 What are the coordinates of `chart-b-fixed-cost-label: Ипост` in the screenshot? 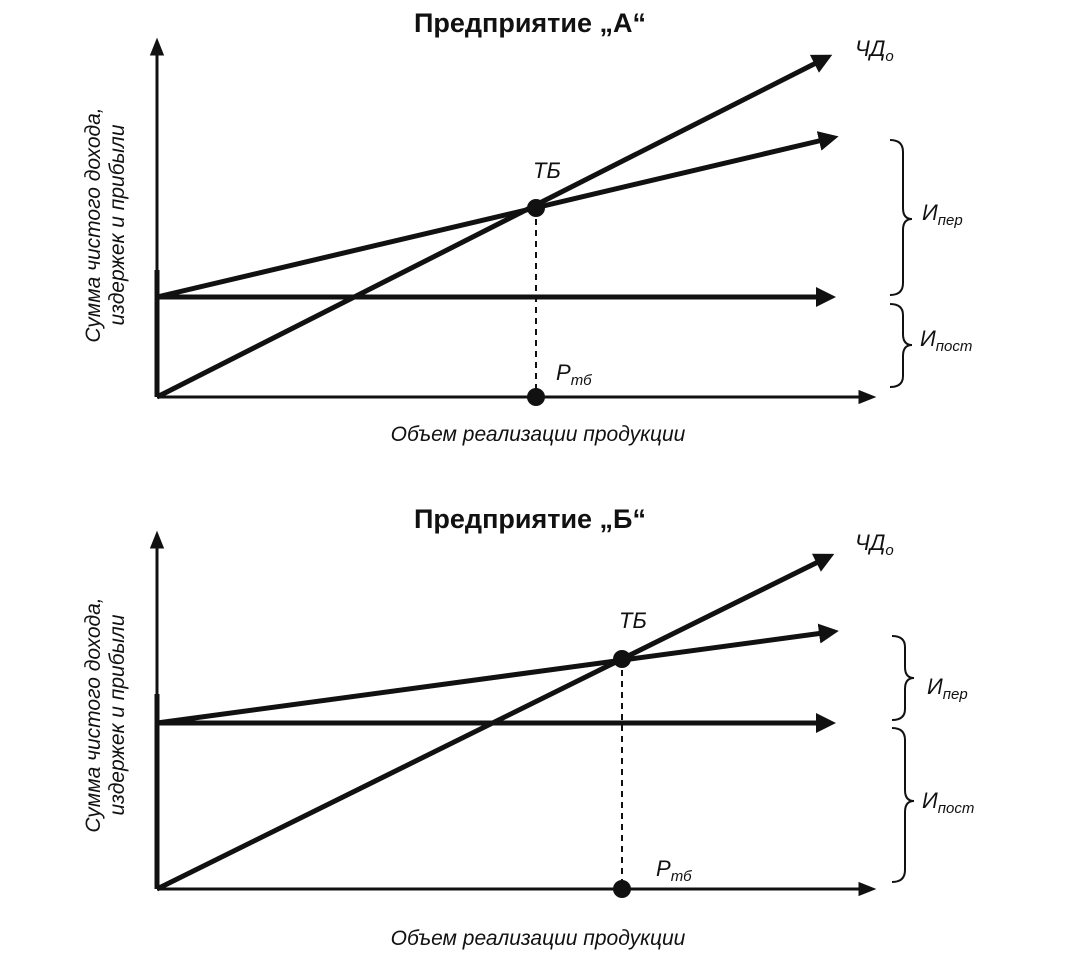 It's located at (948, 802).